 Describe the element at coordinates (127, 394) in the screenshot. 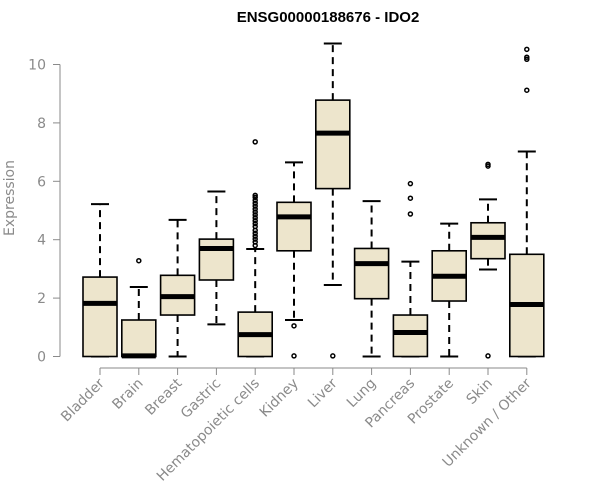

I see `x-tick-label: Brain` at that location.